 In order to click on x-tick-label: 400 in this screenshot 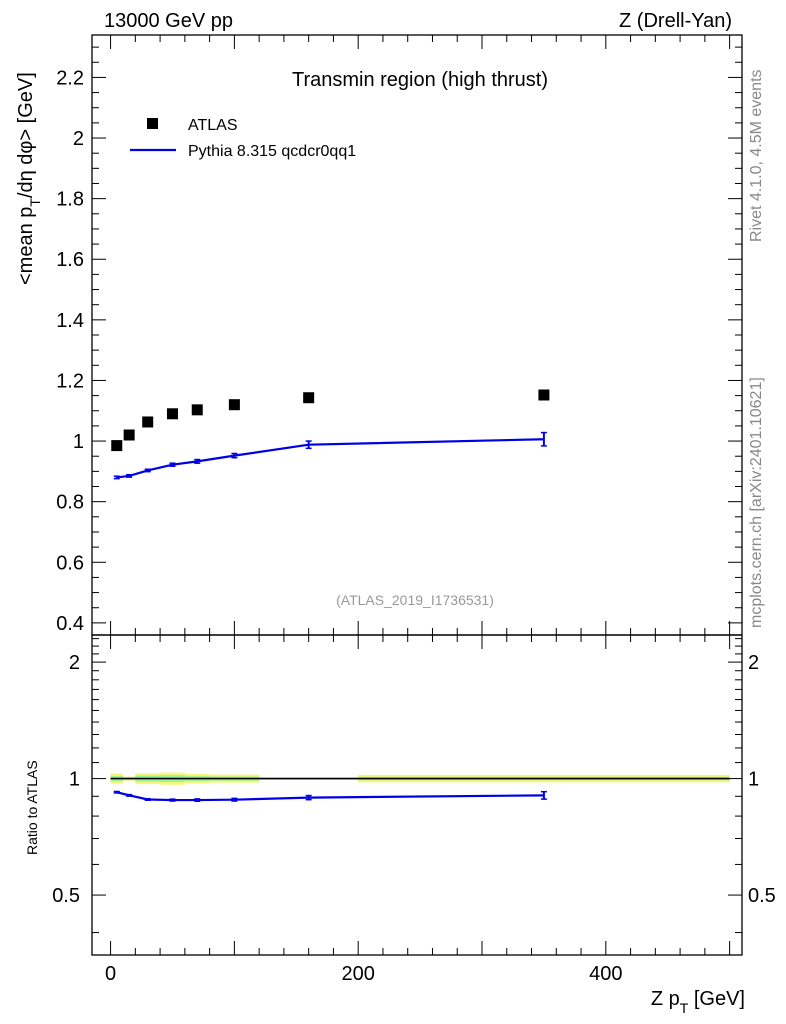, I will do `click(605, 974)`.